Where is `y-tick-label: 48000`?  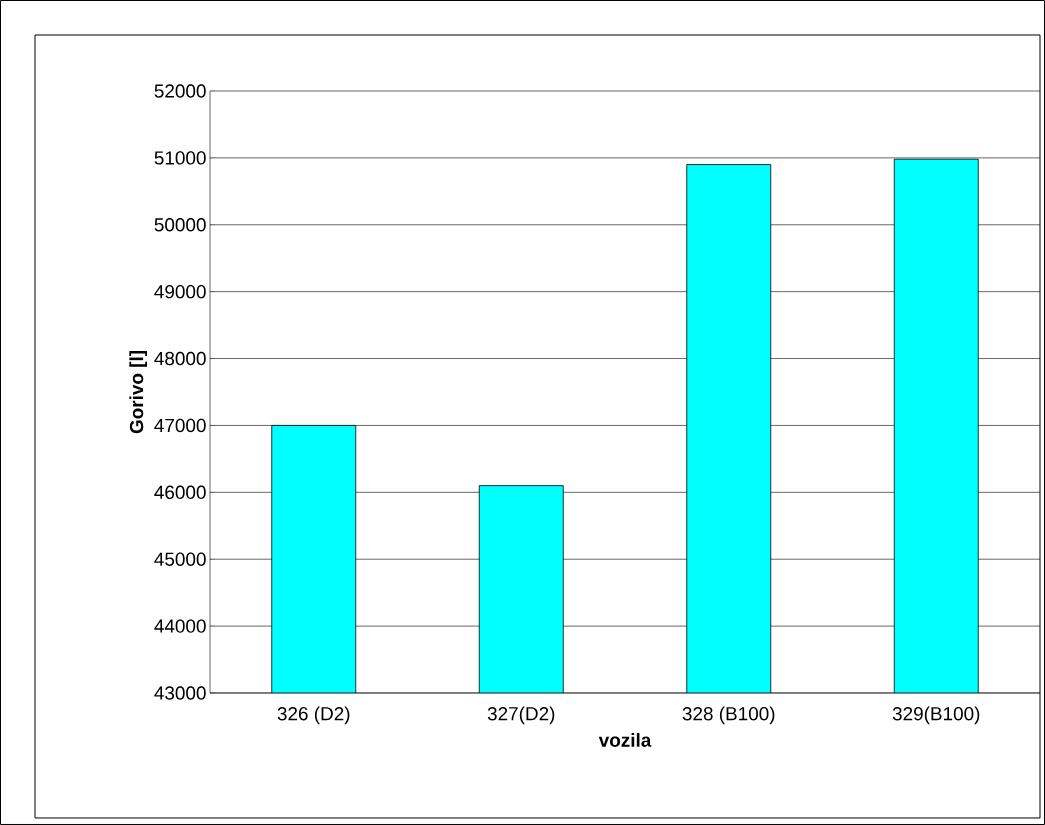
y-tick-label: 48000 is located at coordinates (180, 358).